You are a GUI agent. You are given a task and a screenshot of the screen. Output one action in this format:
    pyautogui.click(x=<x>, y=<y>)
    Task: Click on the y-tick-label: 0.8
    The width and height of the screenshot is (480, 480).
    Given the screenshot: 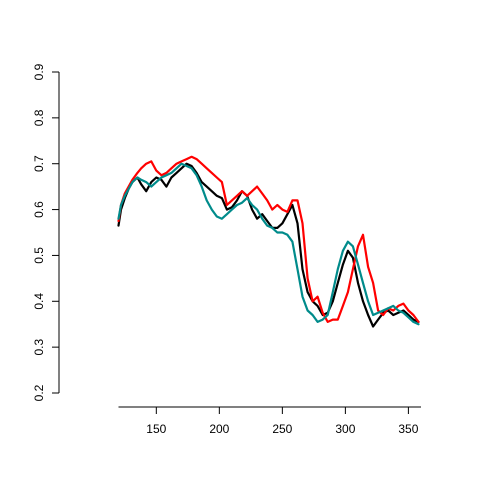 What is the action you would take?
    pyautogui.click(x=39, y=117)
    